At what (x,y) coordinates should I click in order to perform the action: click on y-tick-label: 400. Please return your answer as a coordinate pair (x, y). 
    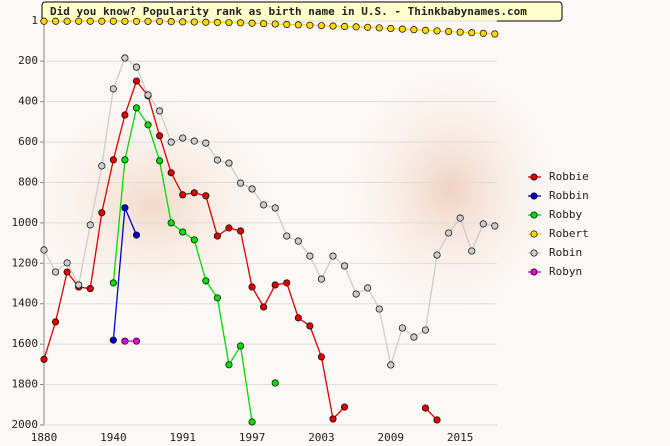
    Looking at the image, I should click on (28, 101).